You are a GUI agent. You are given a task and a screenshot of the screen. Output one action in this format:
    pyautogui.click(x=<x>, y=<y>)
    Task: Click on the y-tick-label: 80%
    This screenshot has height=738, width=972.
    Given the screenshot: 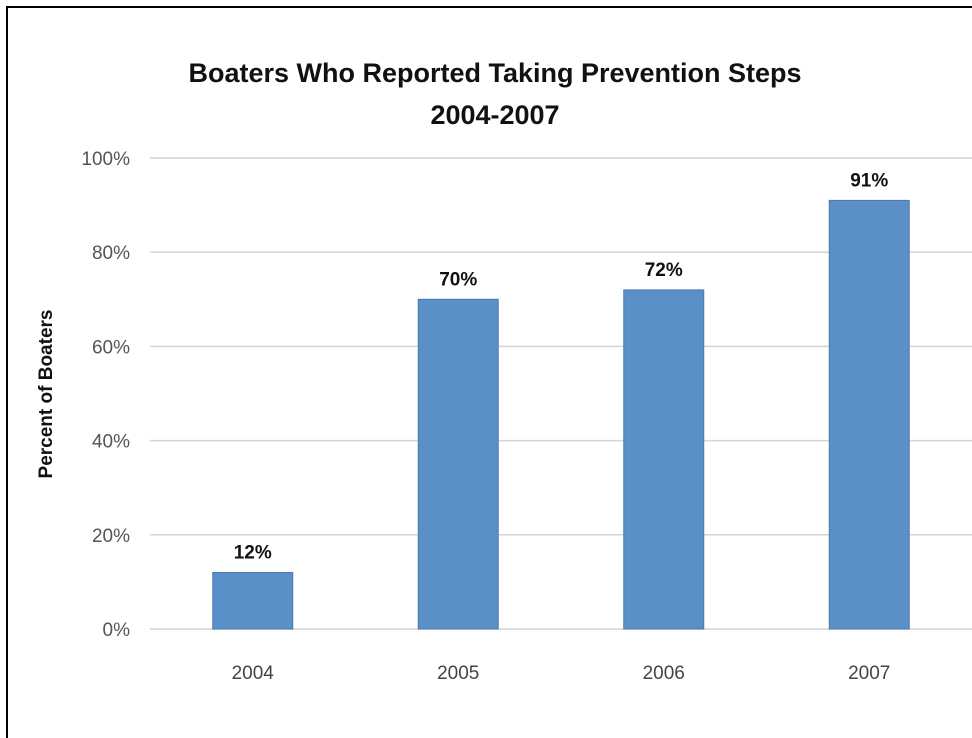 What is the action you would take?
    pyautogui.click(x=111, y=253)
    